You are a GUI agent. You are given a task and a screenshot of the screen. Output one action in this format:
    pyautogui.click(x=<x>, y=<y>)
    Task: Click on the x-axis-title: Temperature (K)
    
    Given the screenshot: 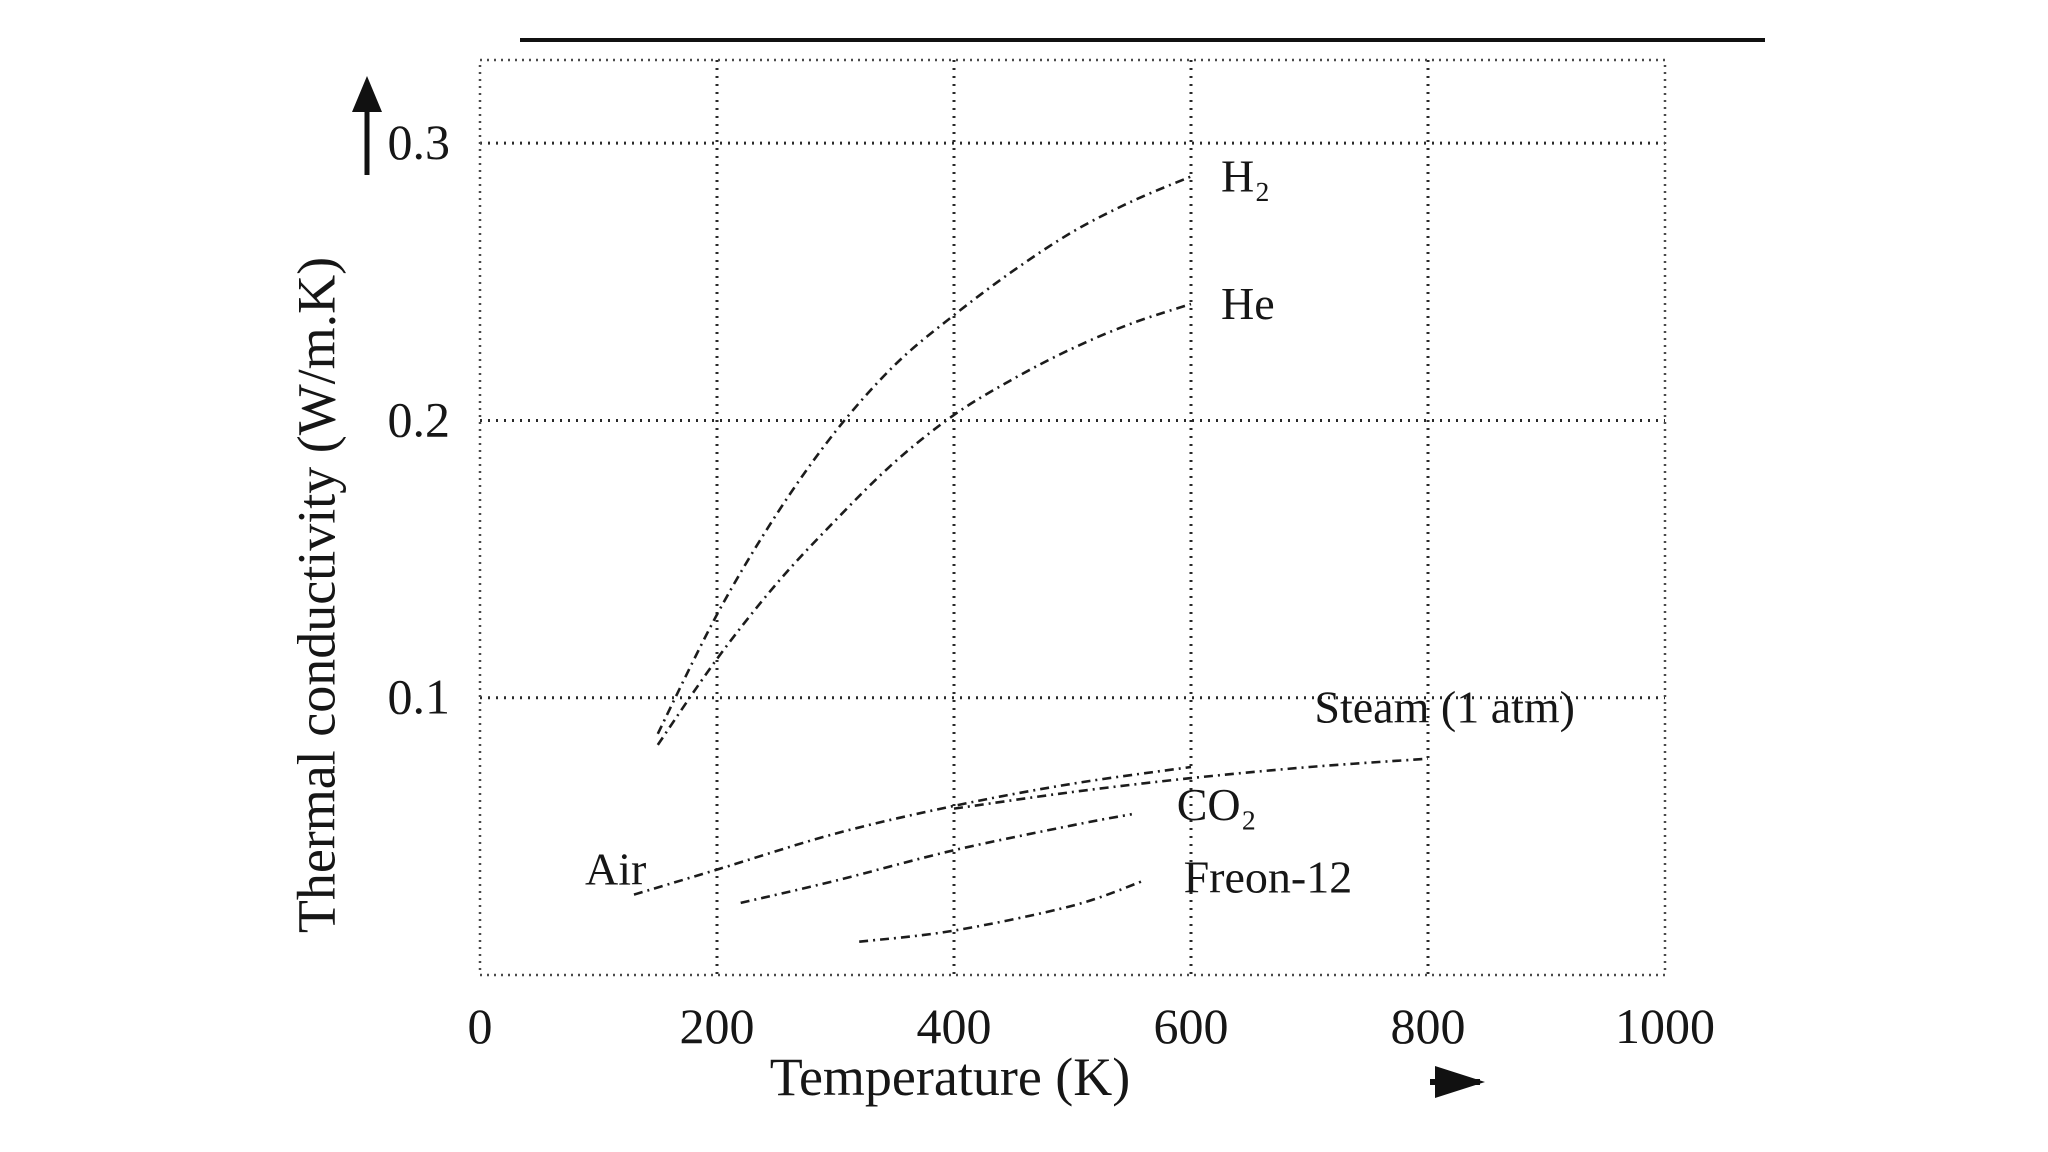 What is the action you would take?
    pyautogui.click(x=950, y=1077)
    